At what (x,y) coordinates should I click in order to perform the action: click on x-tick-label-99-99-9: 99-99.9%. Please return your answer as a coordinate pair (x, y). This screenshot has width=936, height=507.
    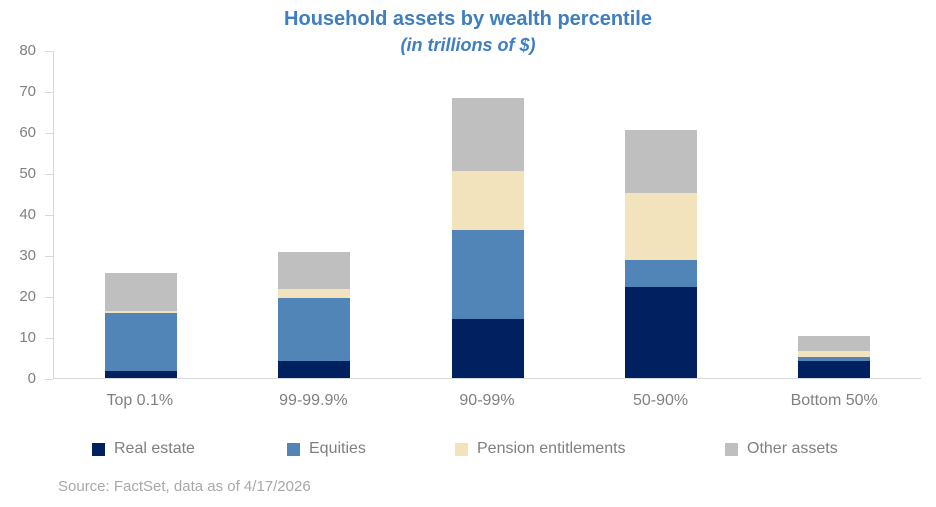
    Looking at the image, I should click on (313, 400).